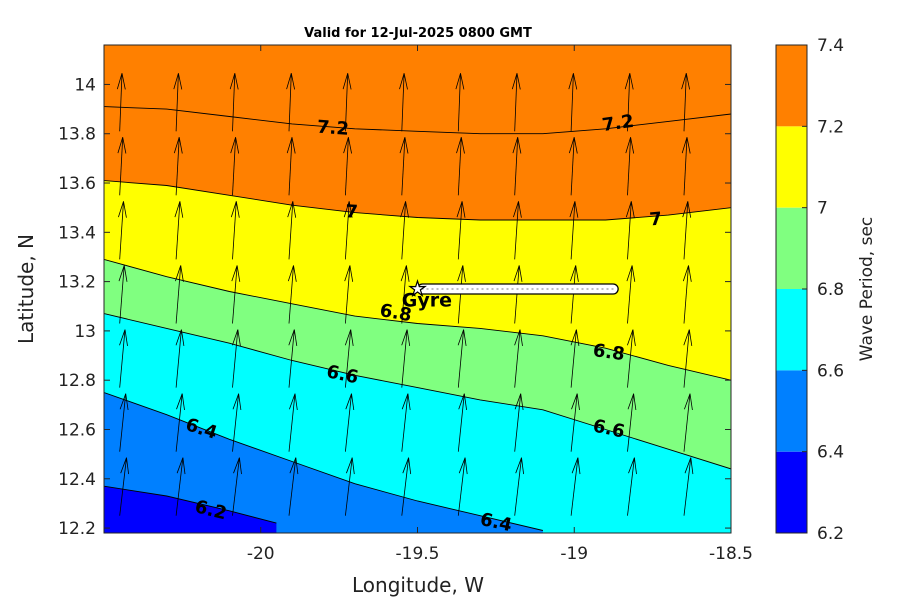 This screenshot has height=600, width=900. I want to click on x-tick-label: -19, so click(574, 554).